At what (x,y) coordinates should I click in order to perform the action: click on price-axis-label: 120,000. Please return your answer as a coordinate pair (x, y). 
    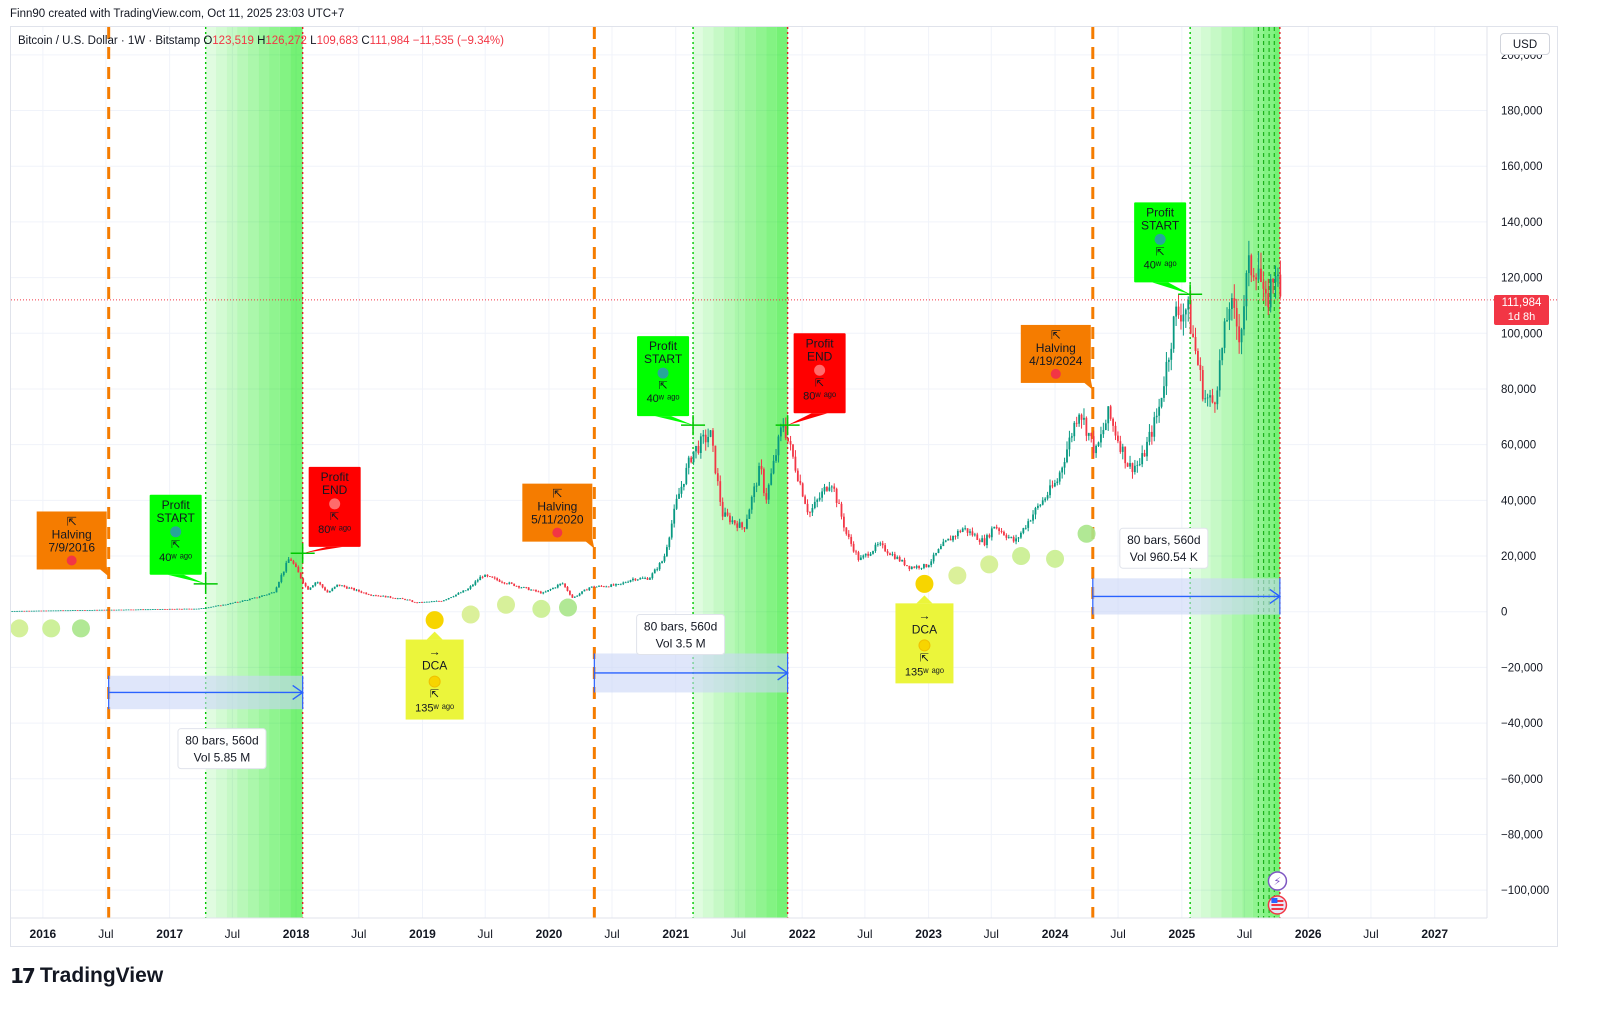
    Looking at the image, I should click on (1522, 279).